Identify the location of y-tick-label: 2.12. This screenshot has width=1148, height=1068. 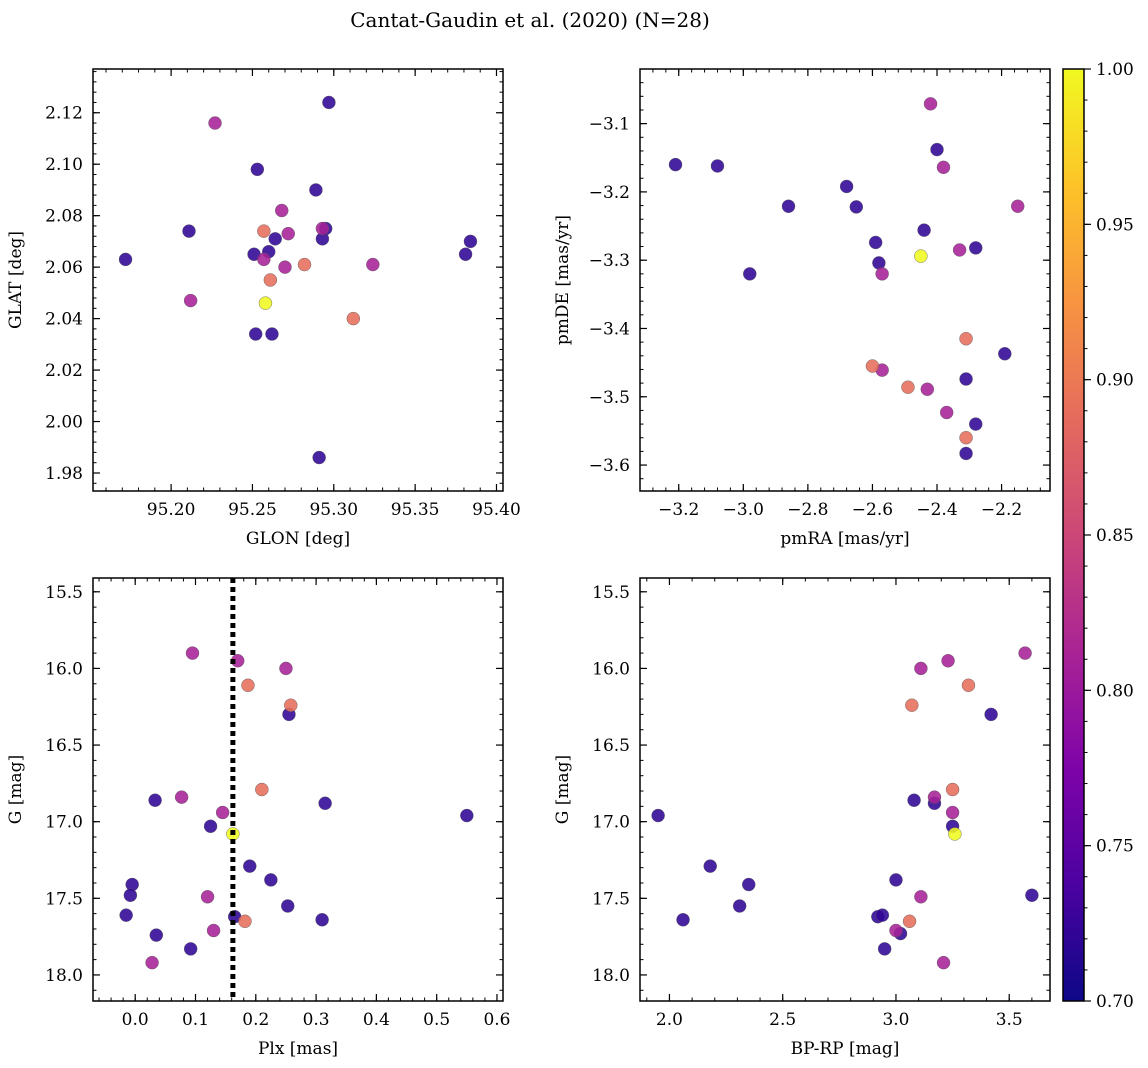
(64, 114).